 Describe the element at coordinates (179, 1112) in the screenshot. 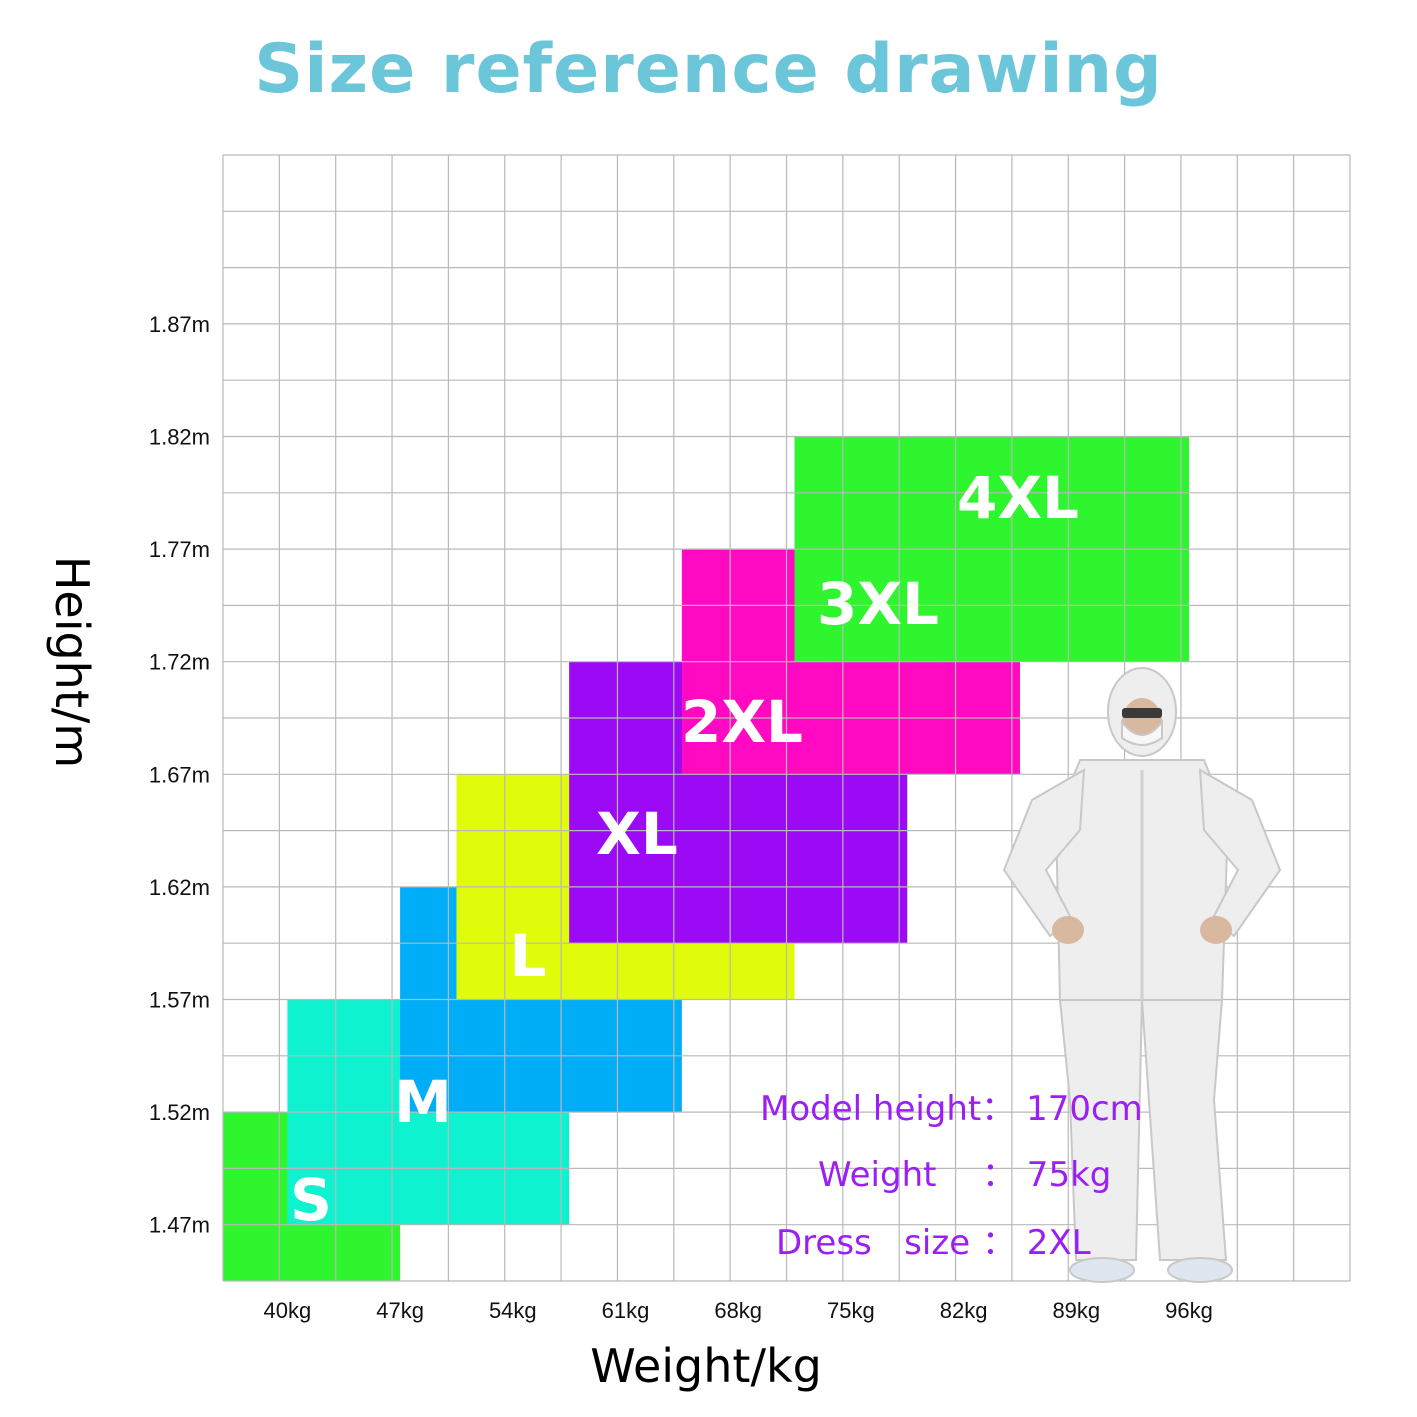

I see `y-tick-label: 1.52m` at that location.